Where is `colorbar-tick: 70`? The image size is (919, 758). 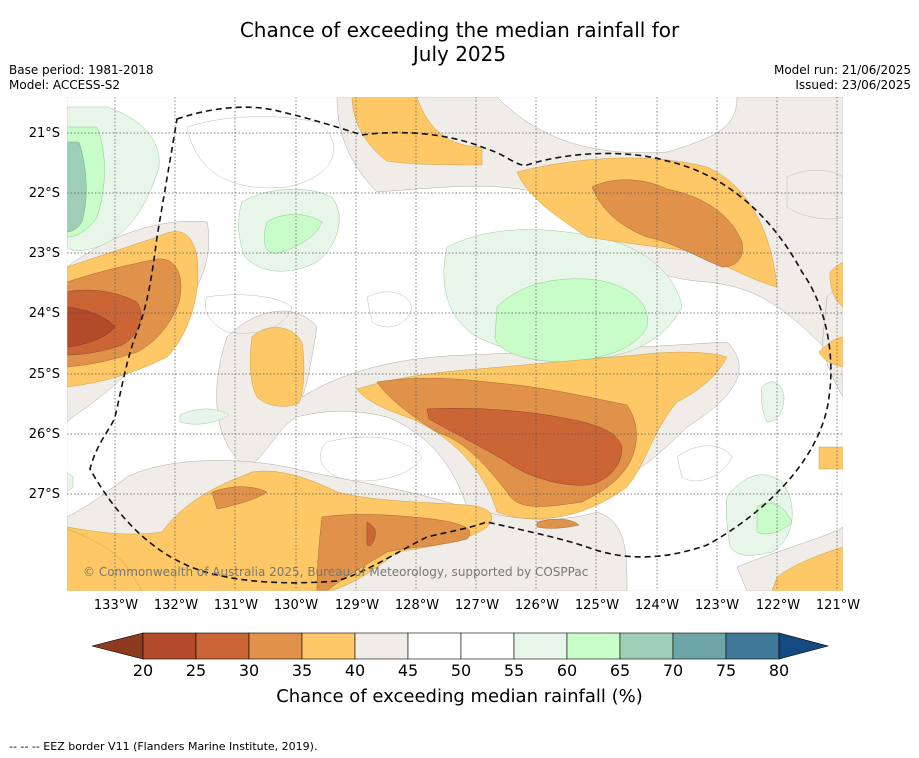
colorbar-tick: 70 is located at coordinates (673, 670).